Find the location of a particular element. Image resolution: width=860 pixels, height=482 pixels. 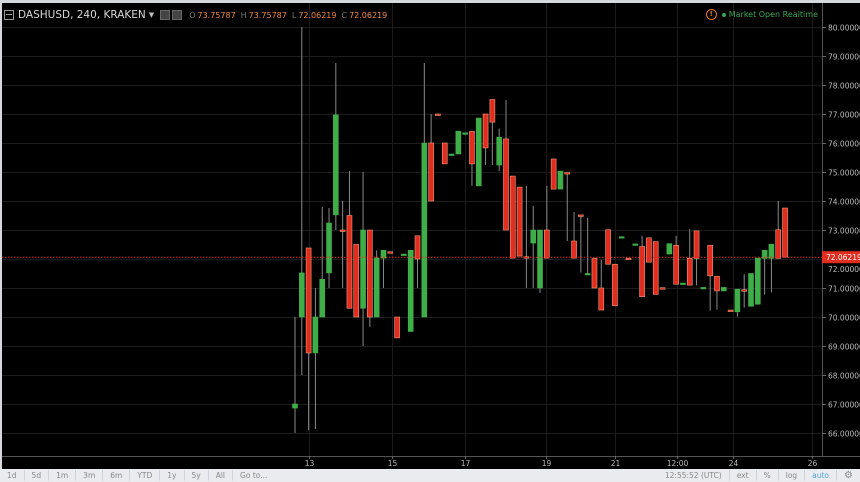

range-all: All is located at coordinates (221, 475).